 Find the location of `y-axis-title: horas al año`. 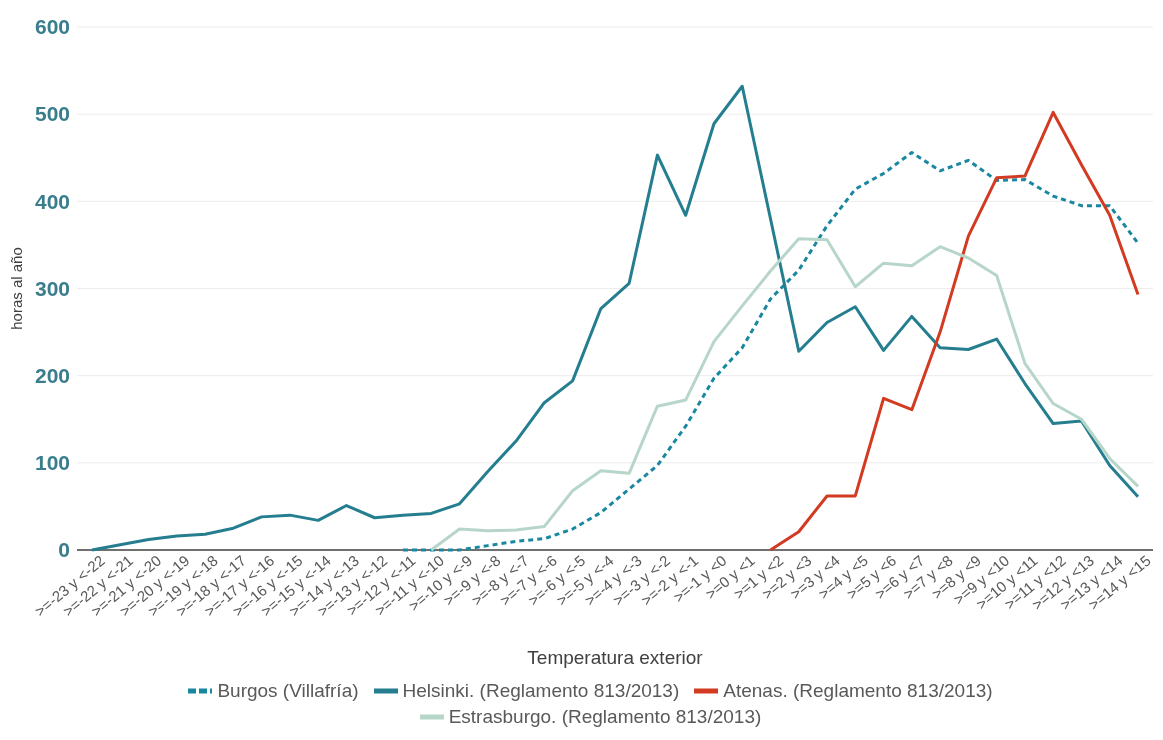

y-axis-title: horas al año is located at coordinates (16, 288).